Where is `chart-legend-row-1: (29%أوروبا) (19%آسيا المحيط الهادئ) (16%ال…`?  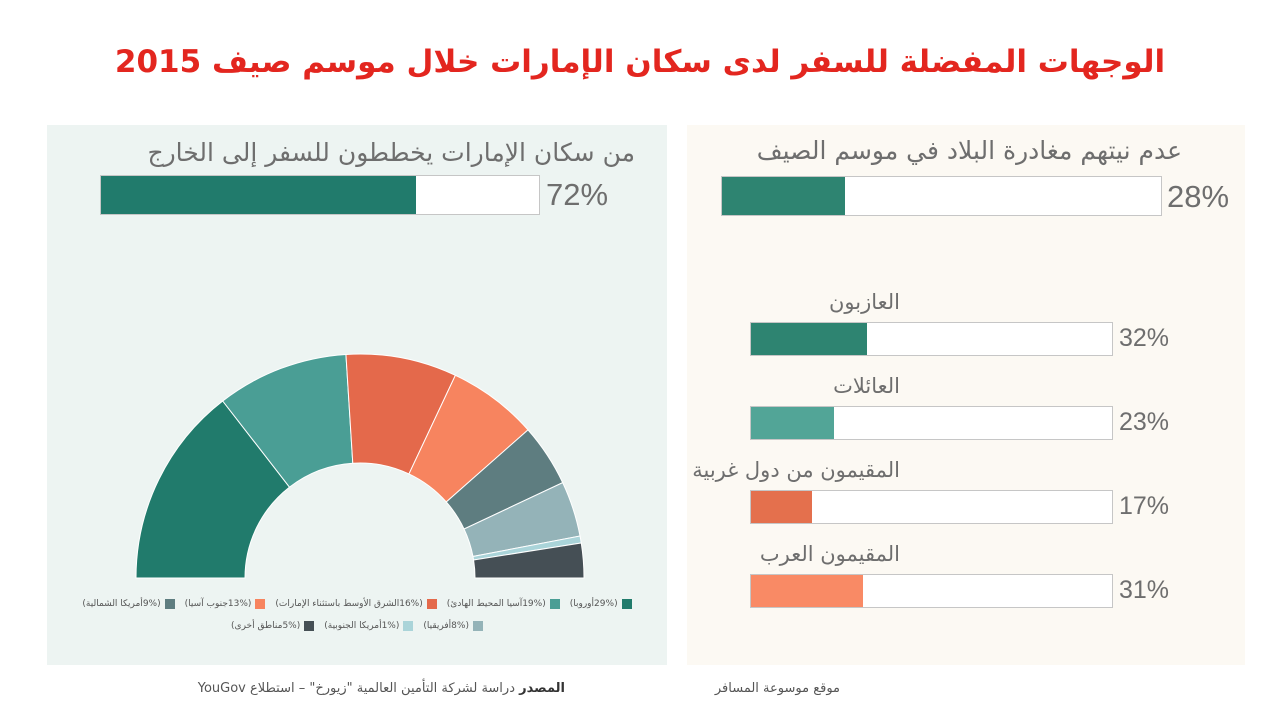
chart-legend-row-1: (29%أوروبا) (19%آسيا المحيط الهادئ) (16%ال… is located at coordinates (357, 604).